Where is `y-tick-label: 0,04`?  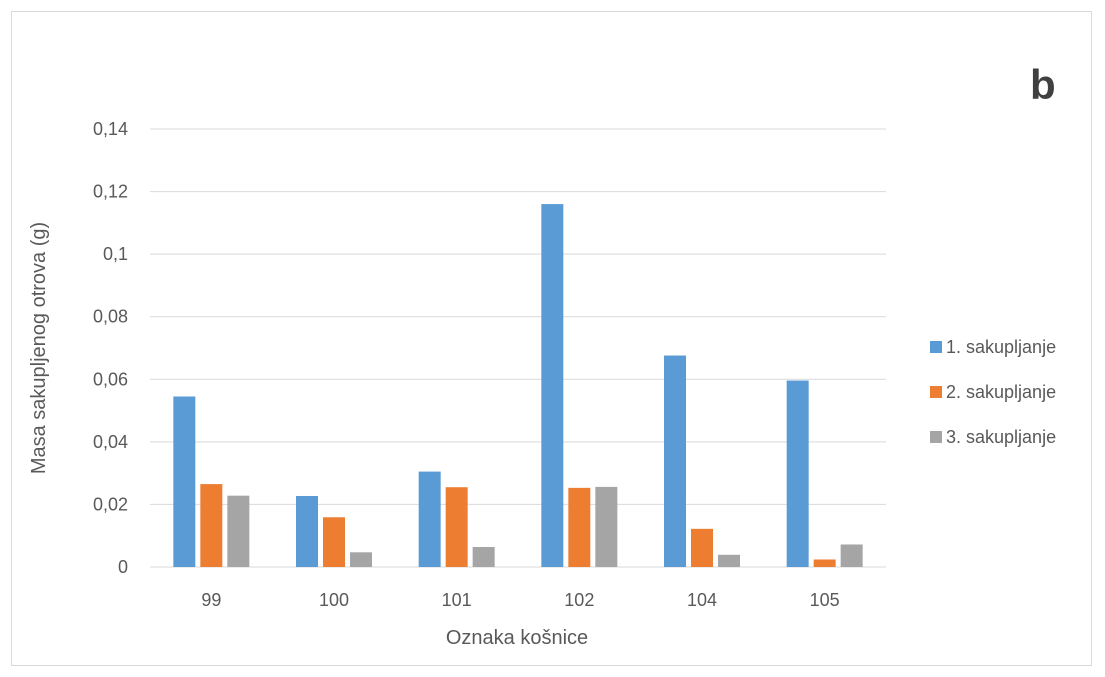
y-tick-label: 0,04 is located at coordinates (110, 442).